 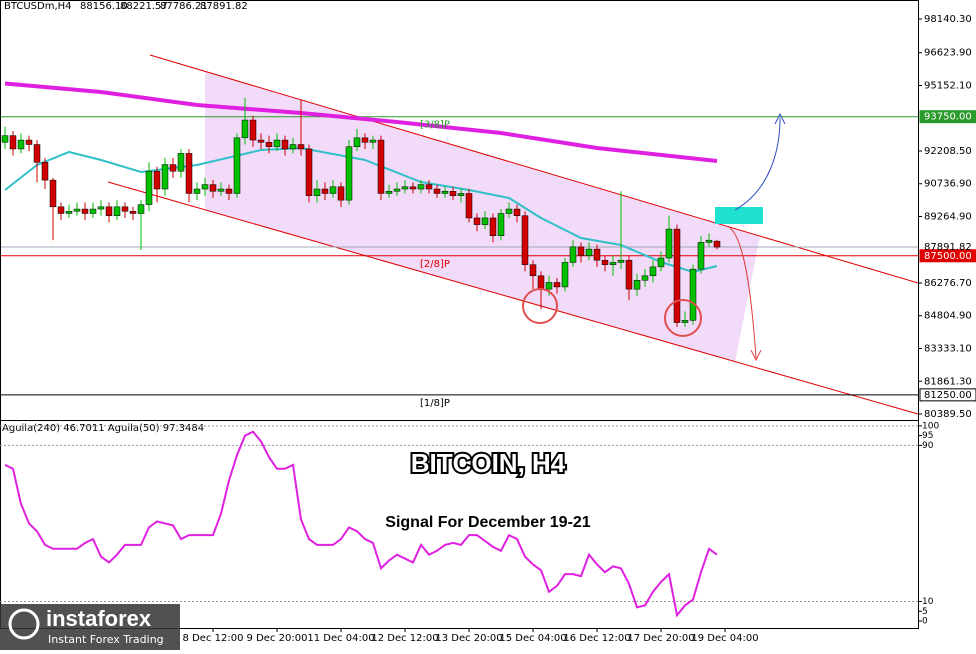 I want to click on watermark-logo, so click(x=24, y=624).